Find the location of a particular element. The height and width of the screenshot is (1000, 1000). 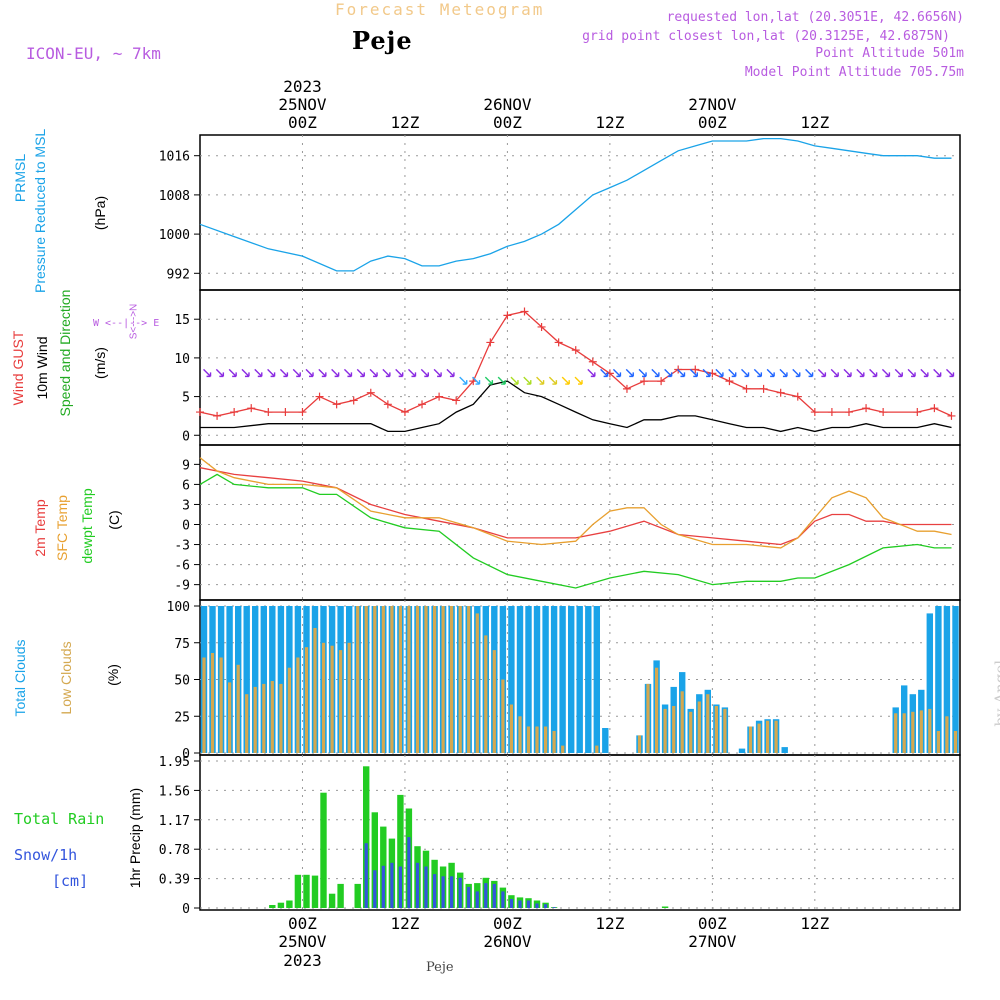

clouds-ytick-label: 25 is located at coordinates (182, 717).